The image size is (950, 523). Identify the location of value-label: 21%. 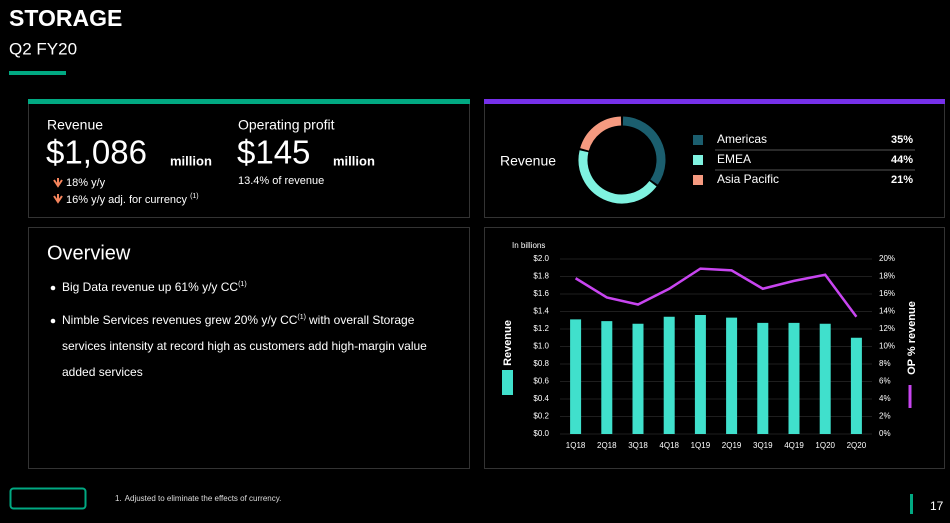
(902, 180).